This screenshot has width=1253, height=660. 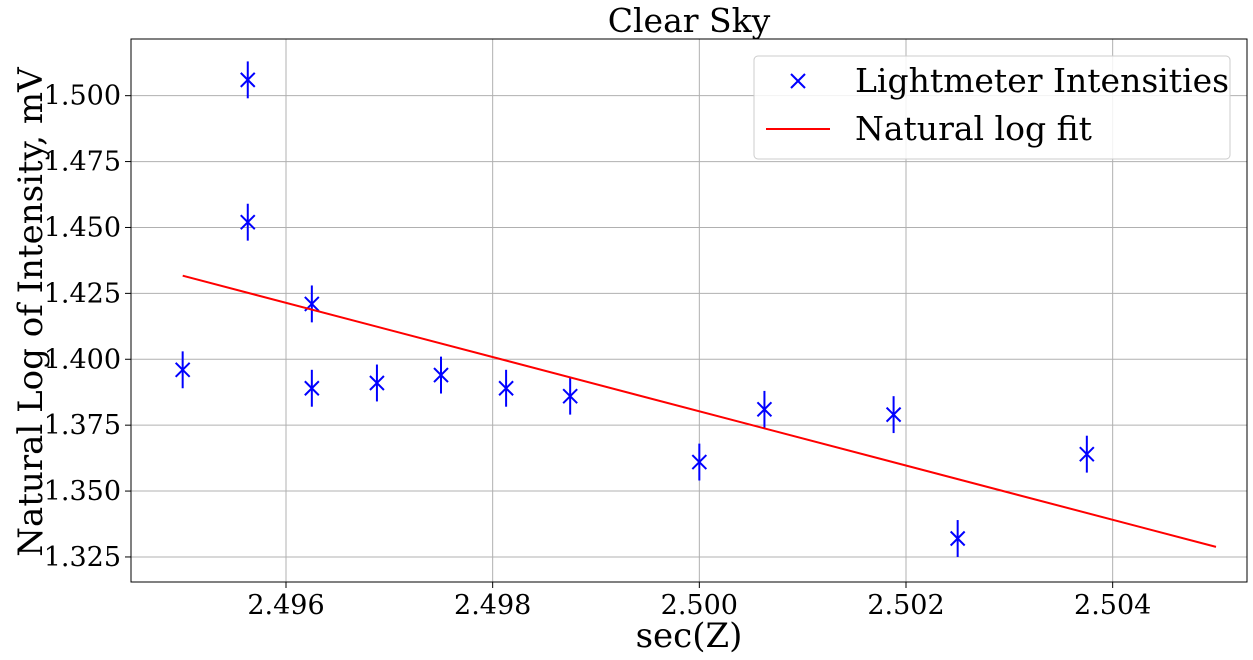 I want to click on legend-box, so click(x=992, y=107).